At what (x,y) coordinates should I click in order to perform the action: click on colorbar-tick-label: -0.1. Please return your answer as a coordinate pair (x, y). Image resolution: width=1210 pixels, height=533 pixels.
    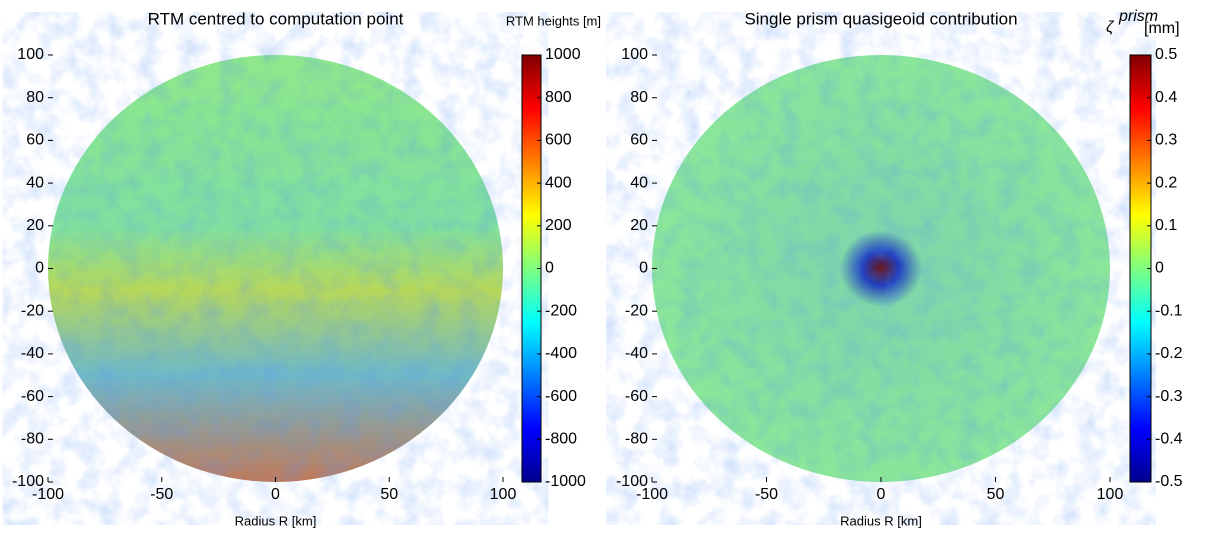
    Looking at the image, I should click on (1169, 310).